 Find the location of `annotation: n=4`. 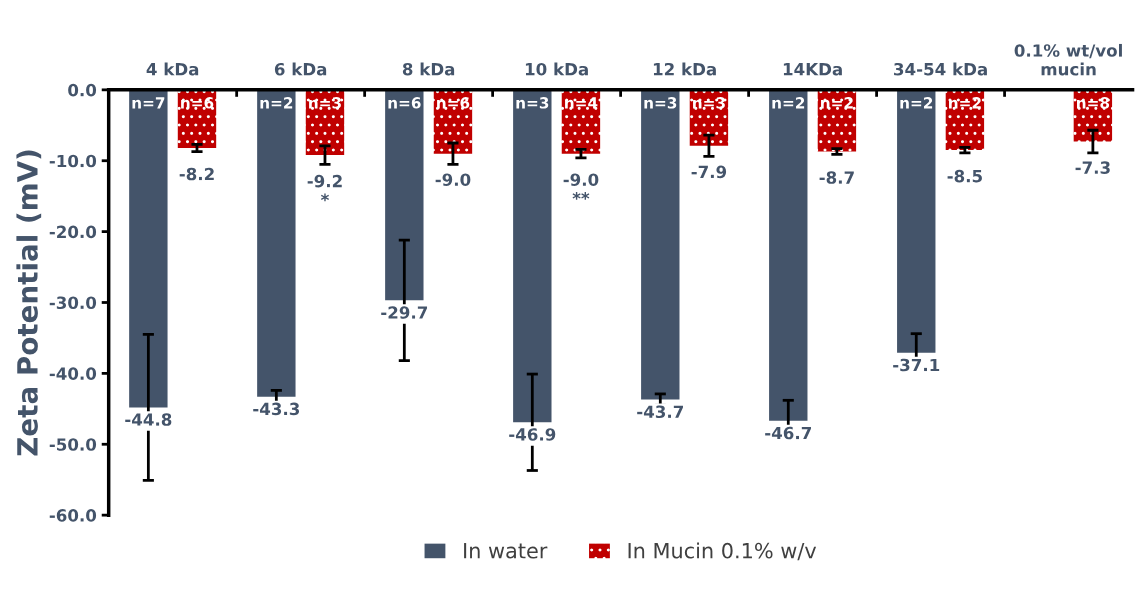

annotation: n=4 is located at coordinates (581, 103).